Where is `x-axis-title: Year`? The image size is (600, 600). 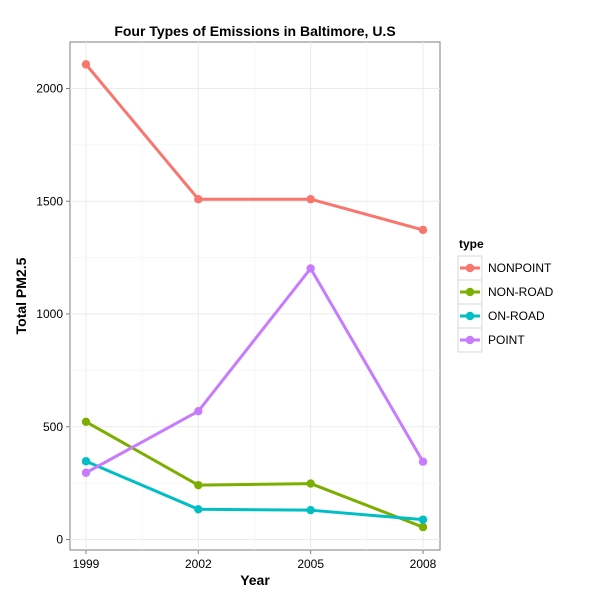 x-axis-title: Year is located at coordinates (255, 580).